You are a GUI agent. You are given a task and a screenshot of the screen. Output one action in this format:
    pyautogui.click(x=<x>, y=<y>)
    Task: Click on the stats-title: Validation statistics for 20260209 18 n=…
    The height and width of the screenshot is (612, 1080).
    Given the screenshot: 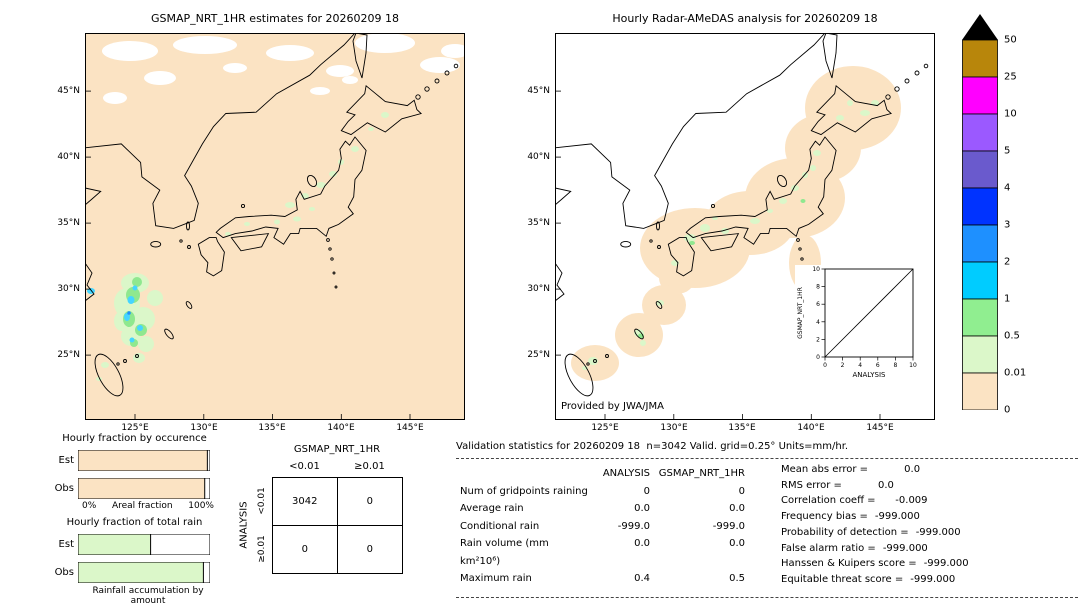 What is the action you would take?
    pyautogui.click(x=652, y=446)
    